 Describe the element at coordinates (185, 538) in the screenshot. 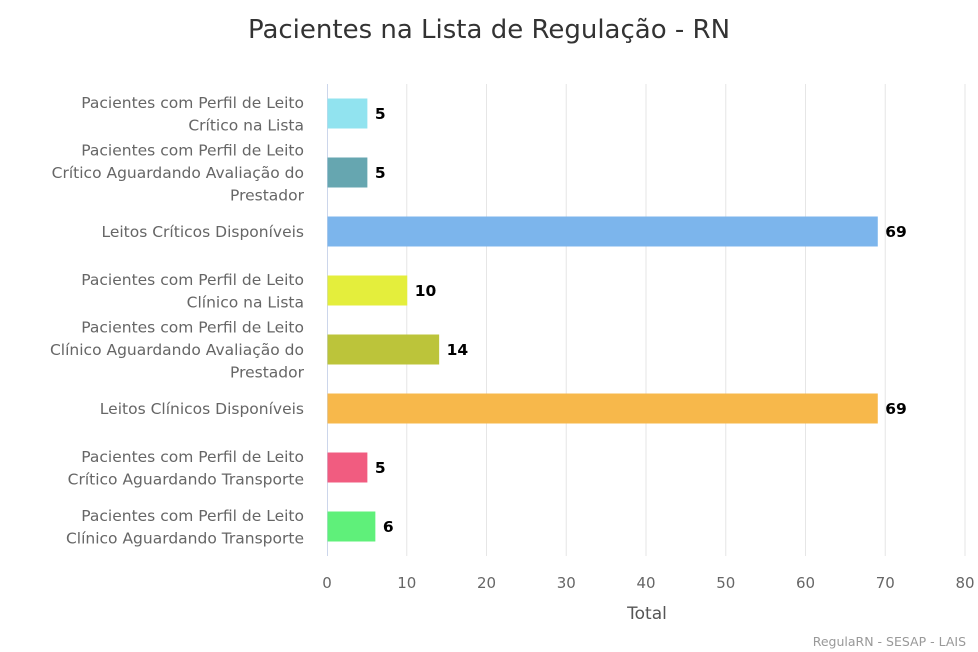

I see `category-label-line: Clínico Aguardando Transporte` at that location.